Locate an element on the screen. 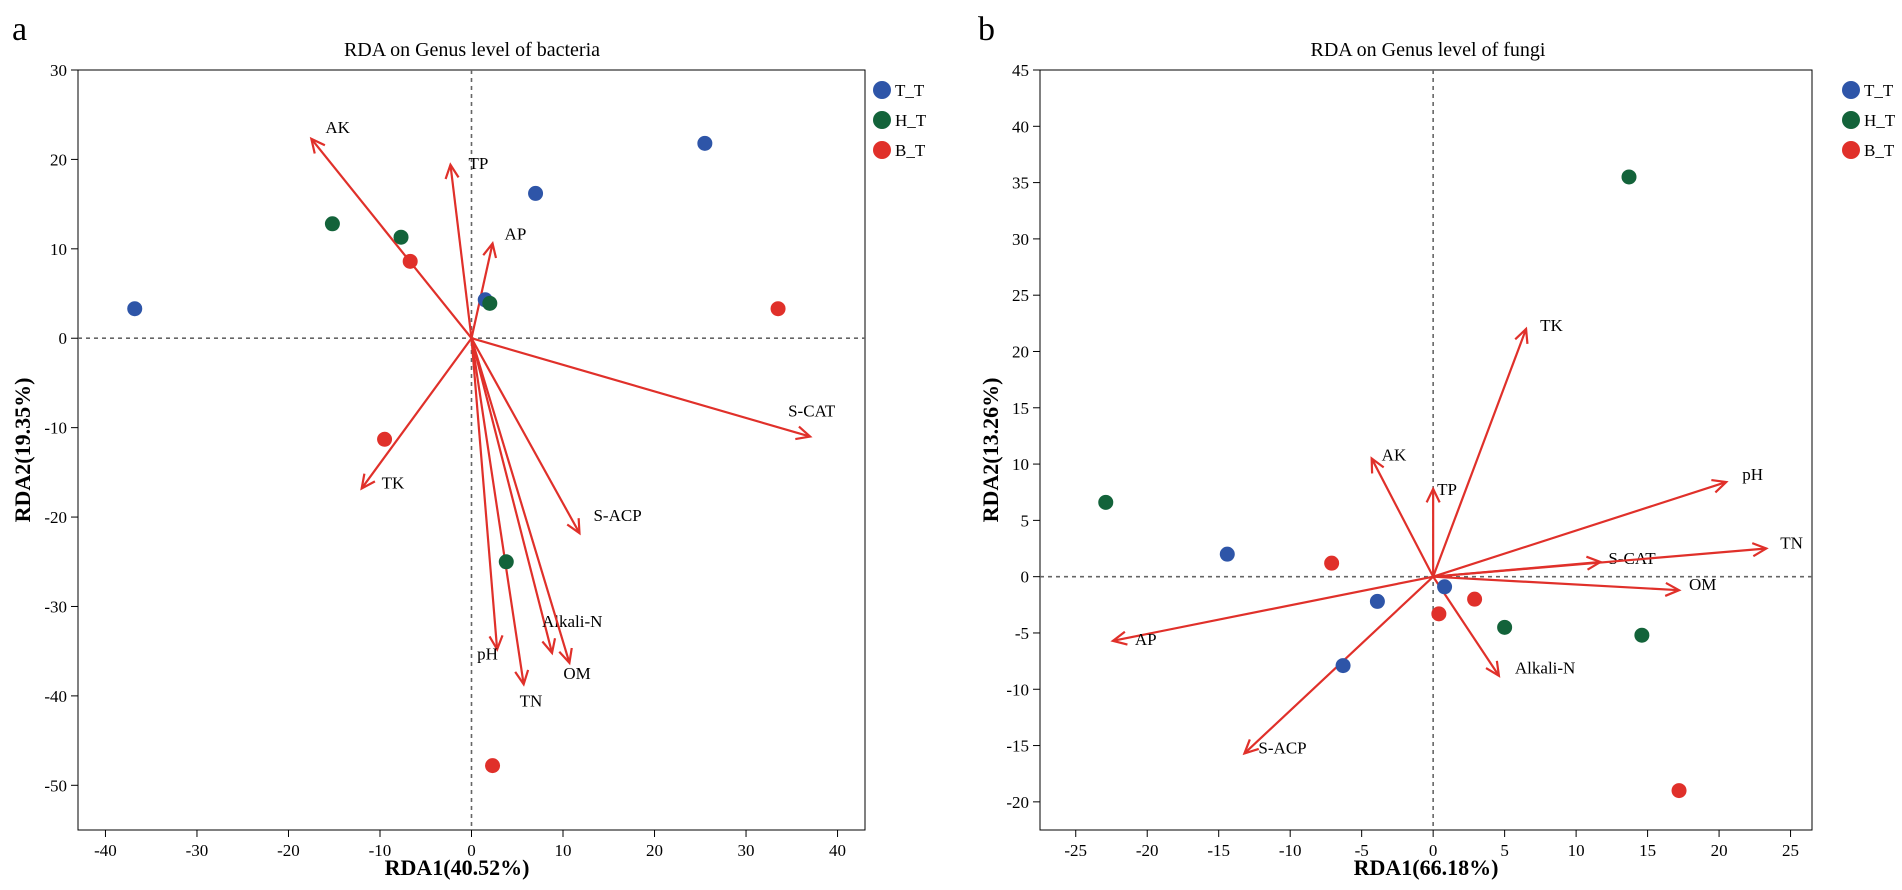 This screenshot has width=1902, height=890. x-tick-label: -30 is located at coordinates (197, 850).